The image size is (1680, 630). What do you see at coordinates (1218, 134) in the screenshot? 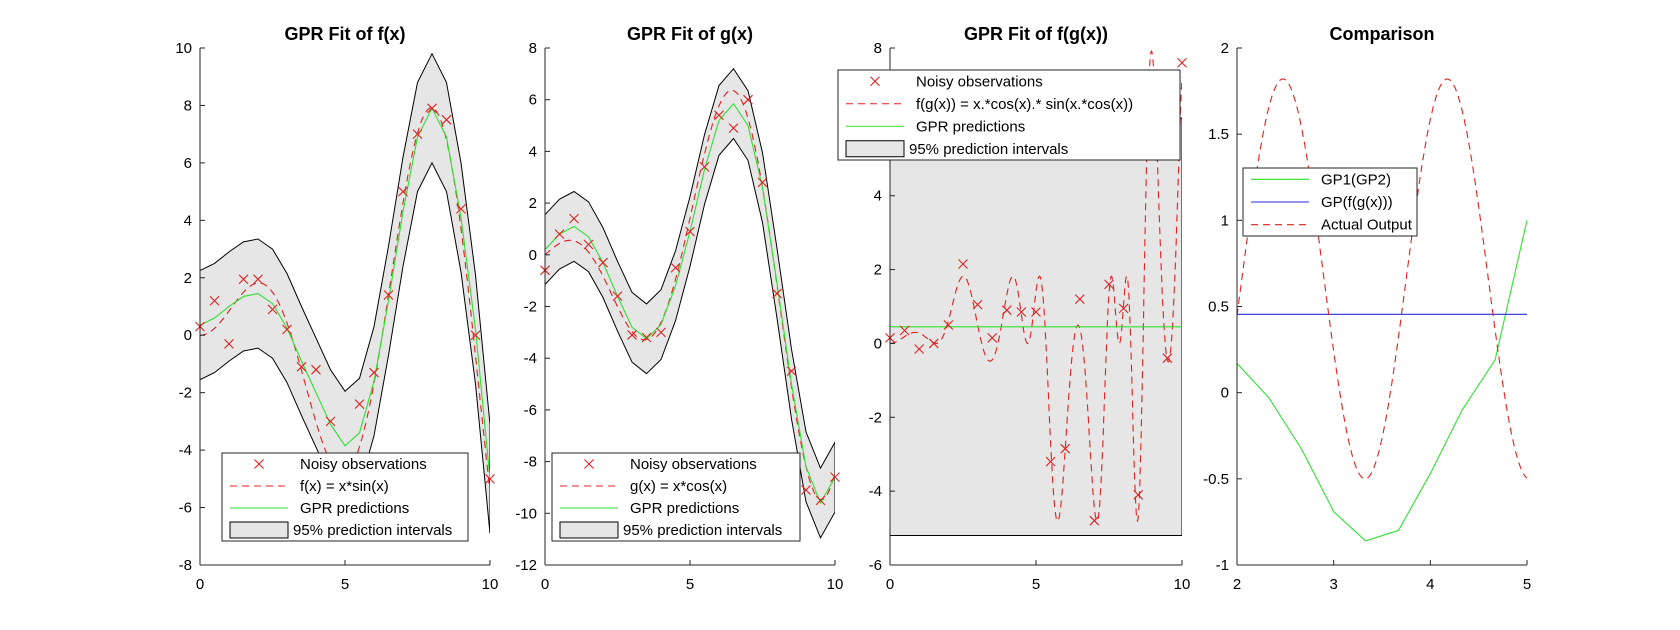
I see `y-tick-label: 1.5` at bounding box center [1218, 134].